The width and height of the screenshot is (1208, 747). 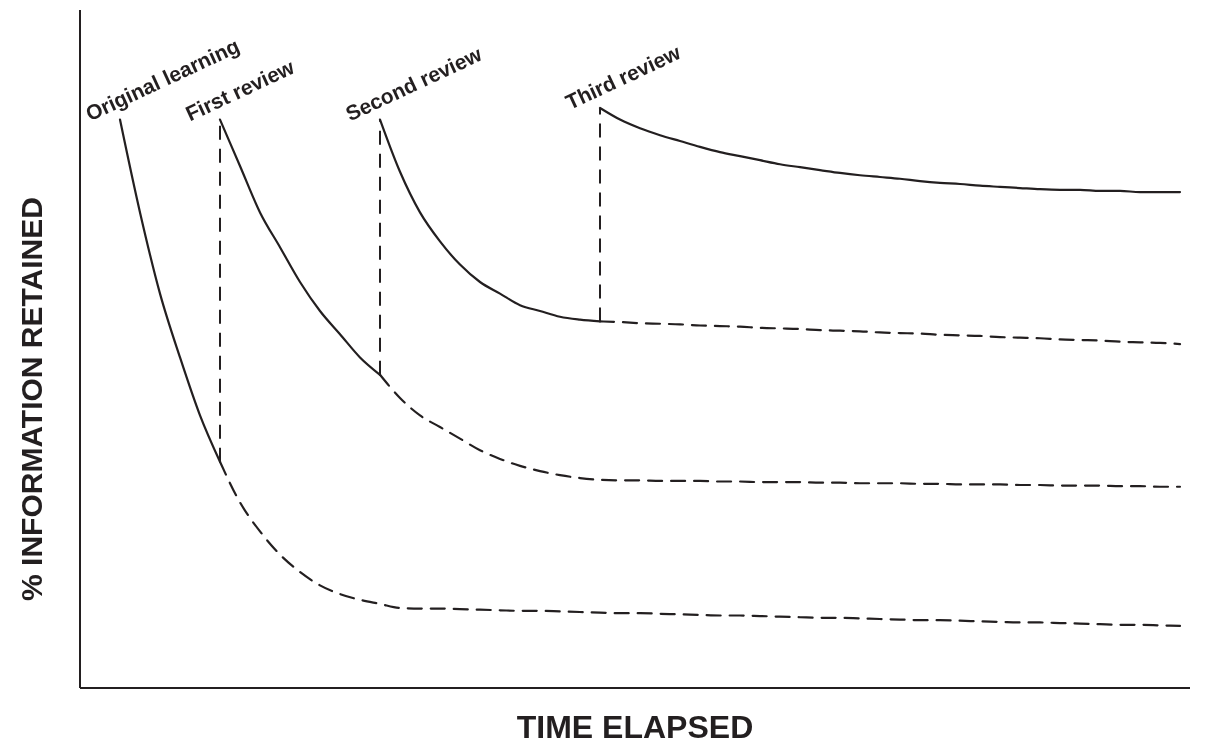 What do you see at coordinates (635, 727) in the screenshot?
I see `x-axis-title: TIME ELAPSED` at bounding box center [635, 727].